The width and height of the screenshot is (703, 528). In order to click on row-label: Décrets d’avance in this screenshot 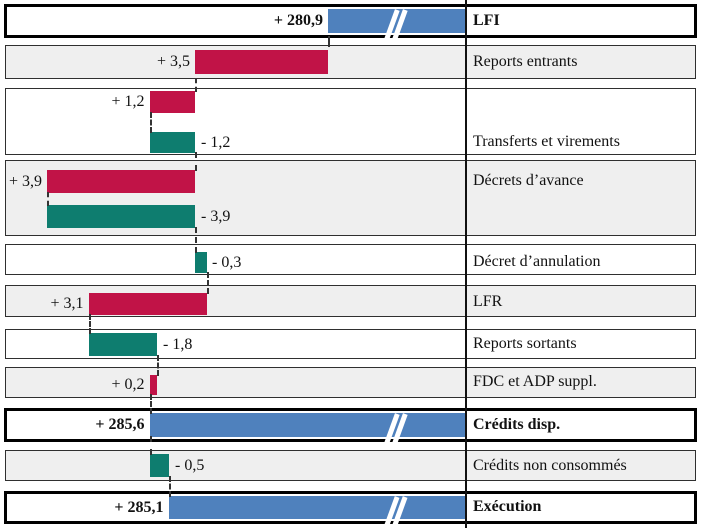, I will do `click(528, 180)`.